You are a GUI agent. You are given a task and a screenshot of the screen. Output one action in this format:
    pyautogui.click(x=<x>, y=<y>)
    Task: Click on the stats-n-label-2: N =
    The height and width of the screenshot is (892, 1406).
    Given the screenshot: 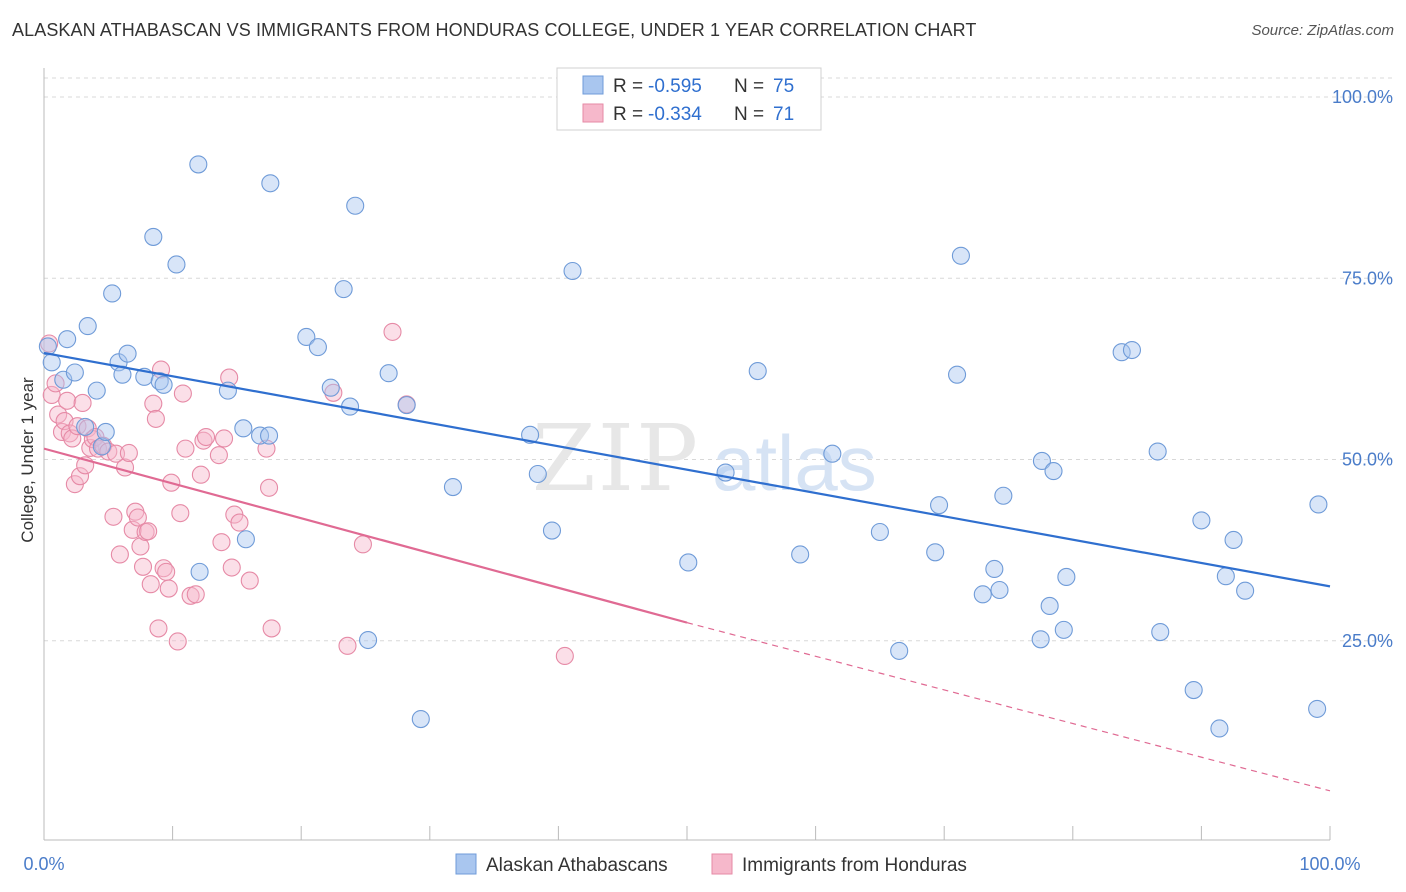 What is the action you would take?
    pyautogui.click(x=749, y=114)
    